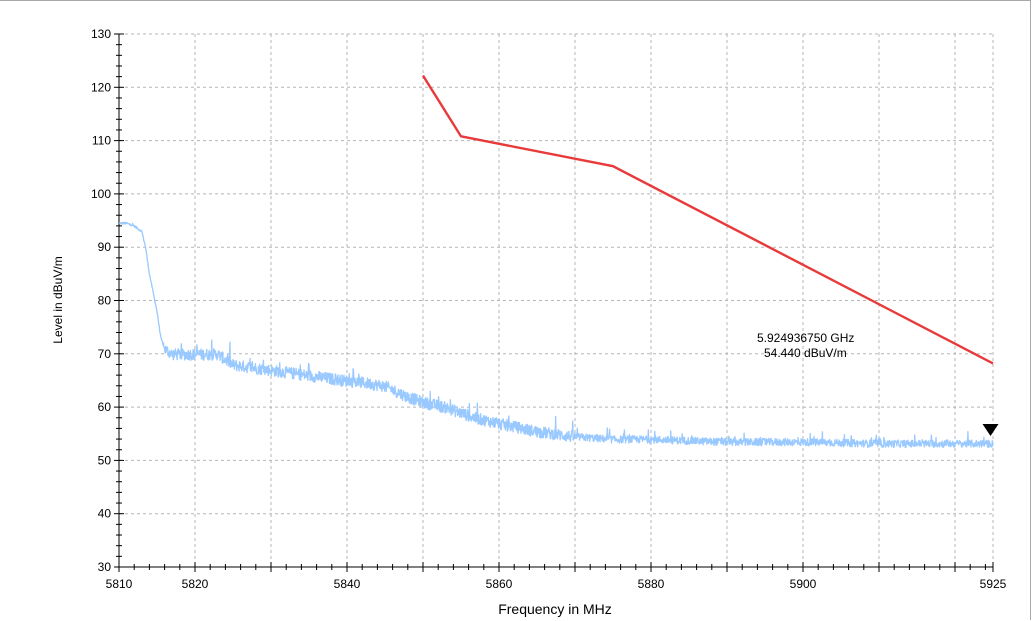  What do you see at coordinates (101, 87) in the screenshot?
I see `y-tick-label-120: 120` at bounding box center [101, 87].